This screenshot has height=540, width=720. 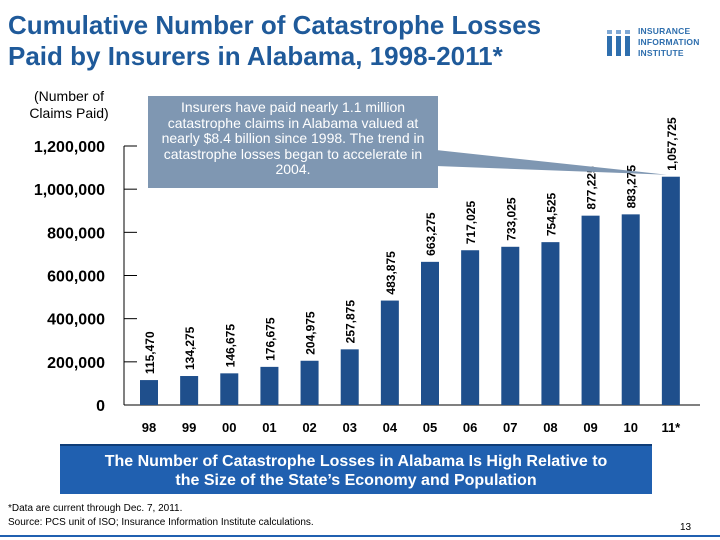 What do you see at coordinates (76, 363) in the screenshot?
I see `y-tick-label: 200,000` at bounding box center [76, 363].